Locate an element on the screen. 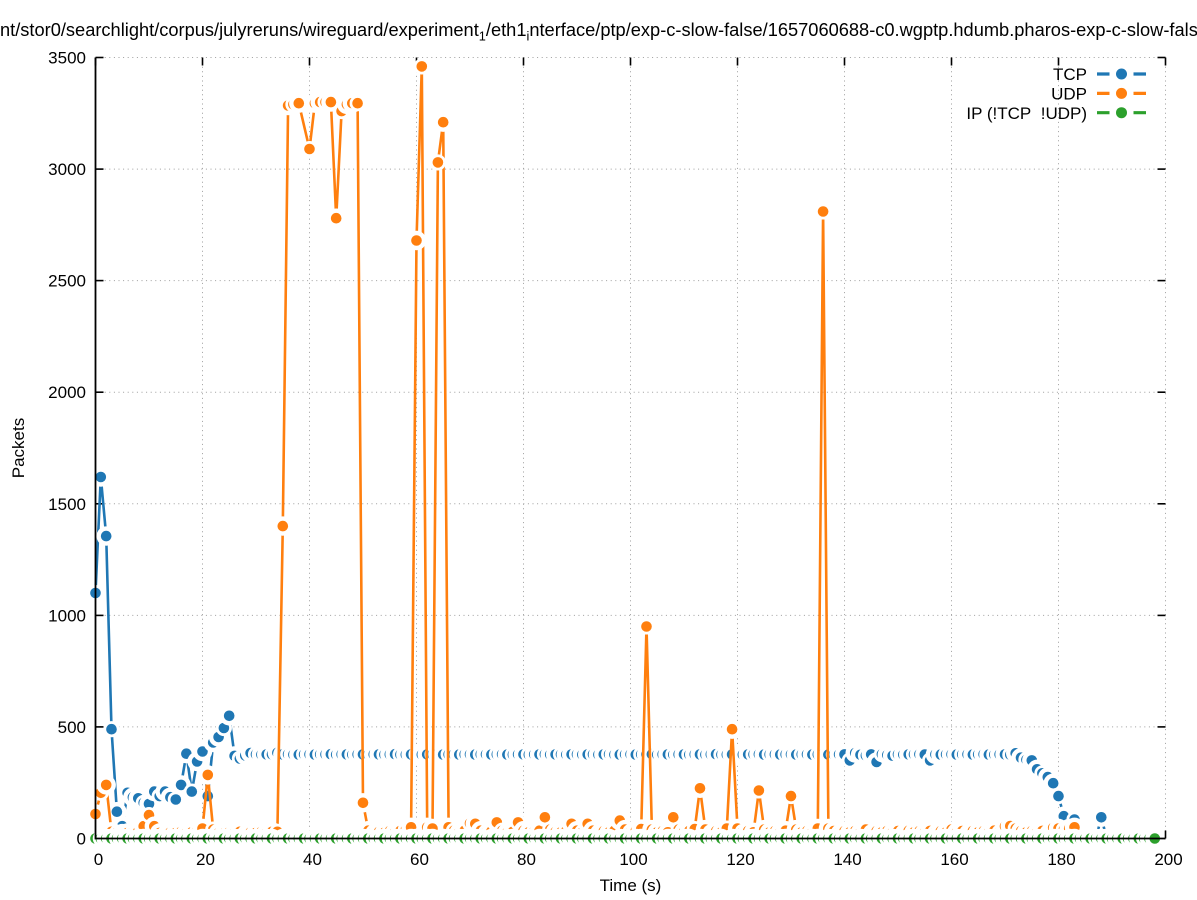 Image resolution: width=1197 pixels, height=900 pixels. svg-text: 3500 is located at coordinates (67, 58).